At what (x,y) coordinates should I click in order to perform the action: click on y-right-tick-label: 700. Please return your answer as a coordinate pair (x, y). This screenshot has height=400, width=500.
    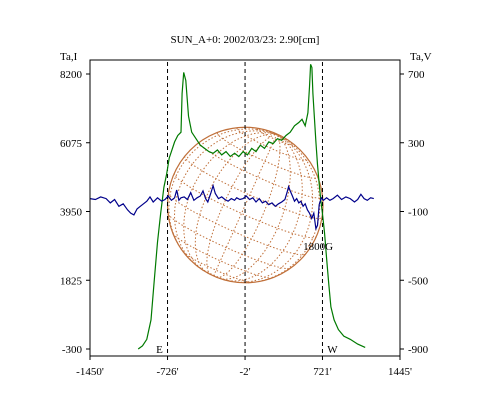
    Looking at the image, I should click on (416, 75).